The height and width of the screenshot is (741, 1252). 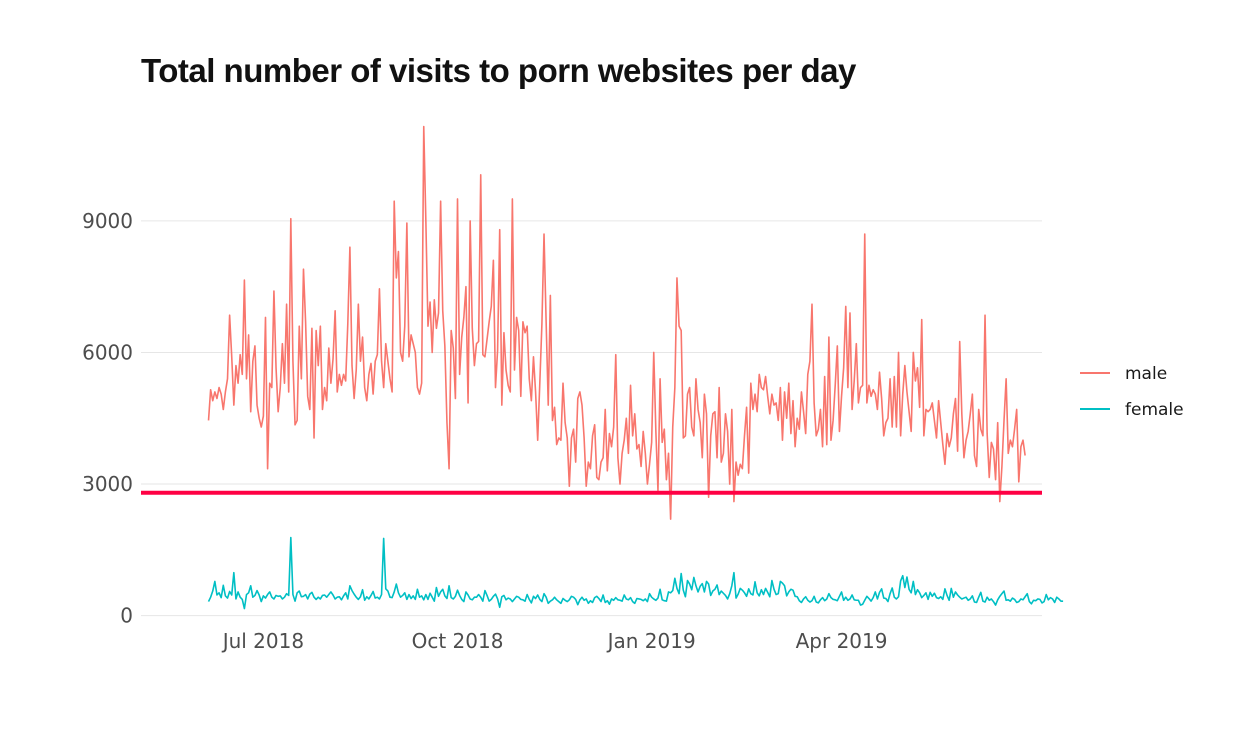 What do you see at coordinates (1154, 410) in the screenshot?
I see `legend-label-female: female` at bounding box center [1154, 410].